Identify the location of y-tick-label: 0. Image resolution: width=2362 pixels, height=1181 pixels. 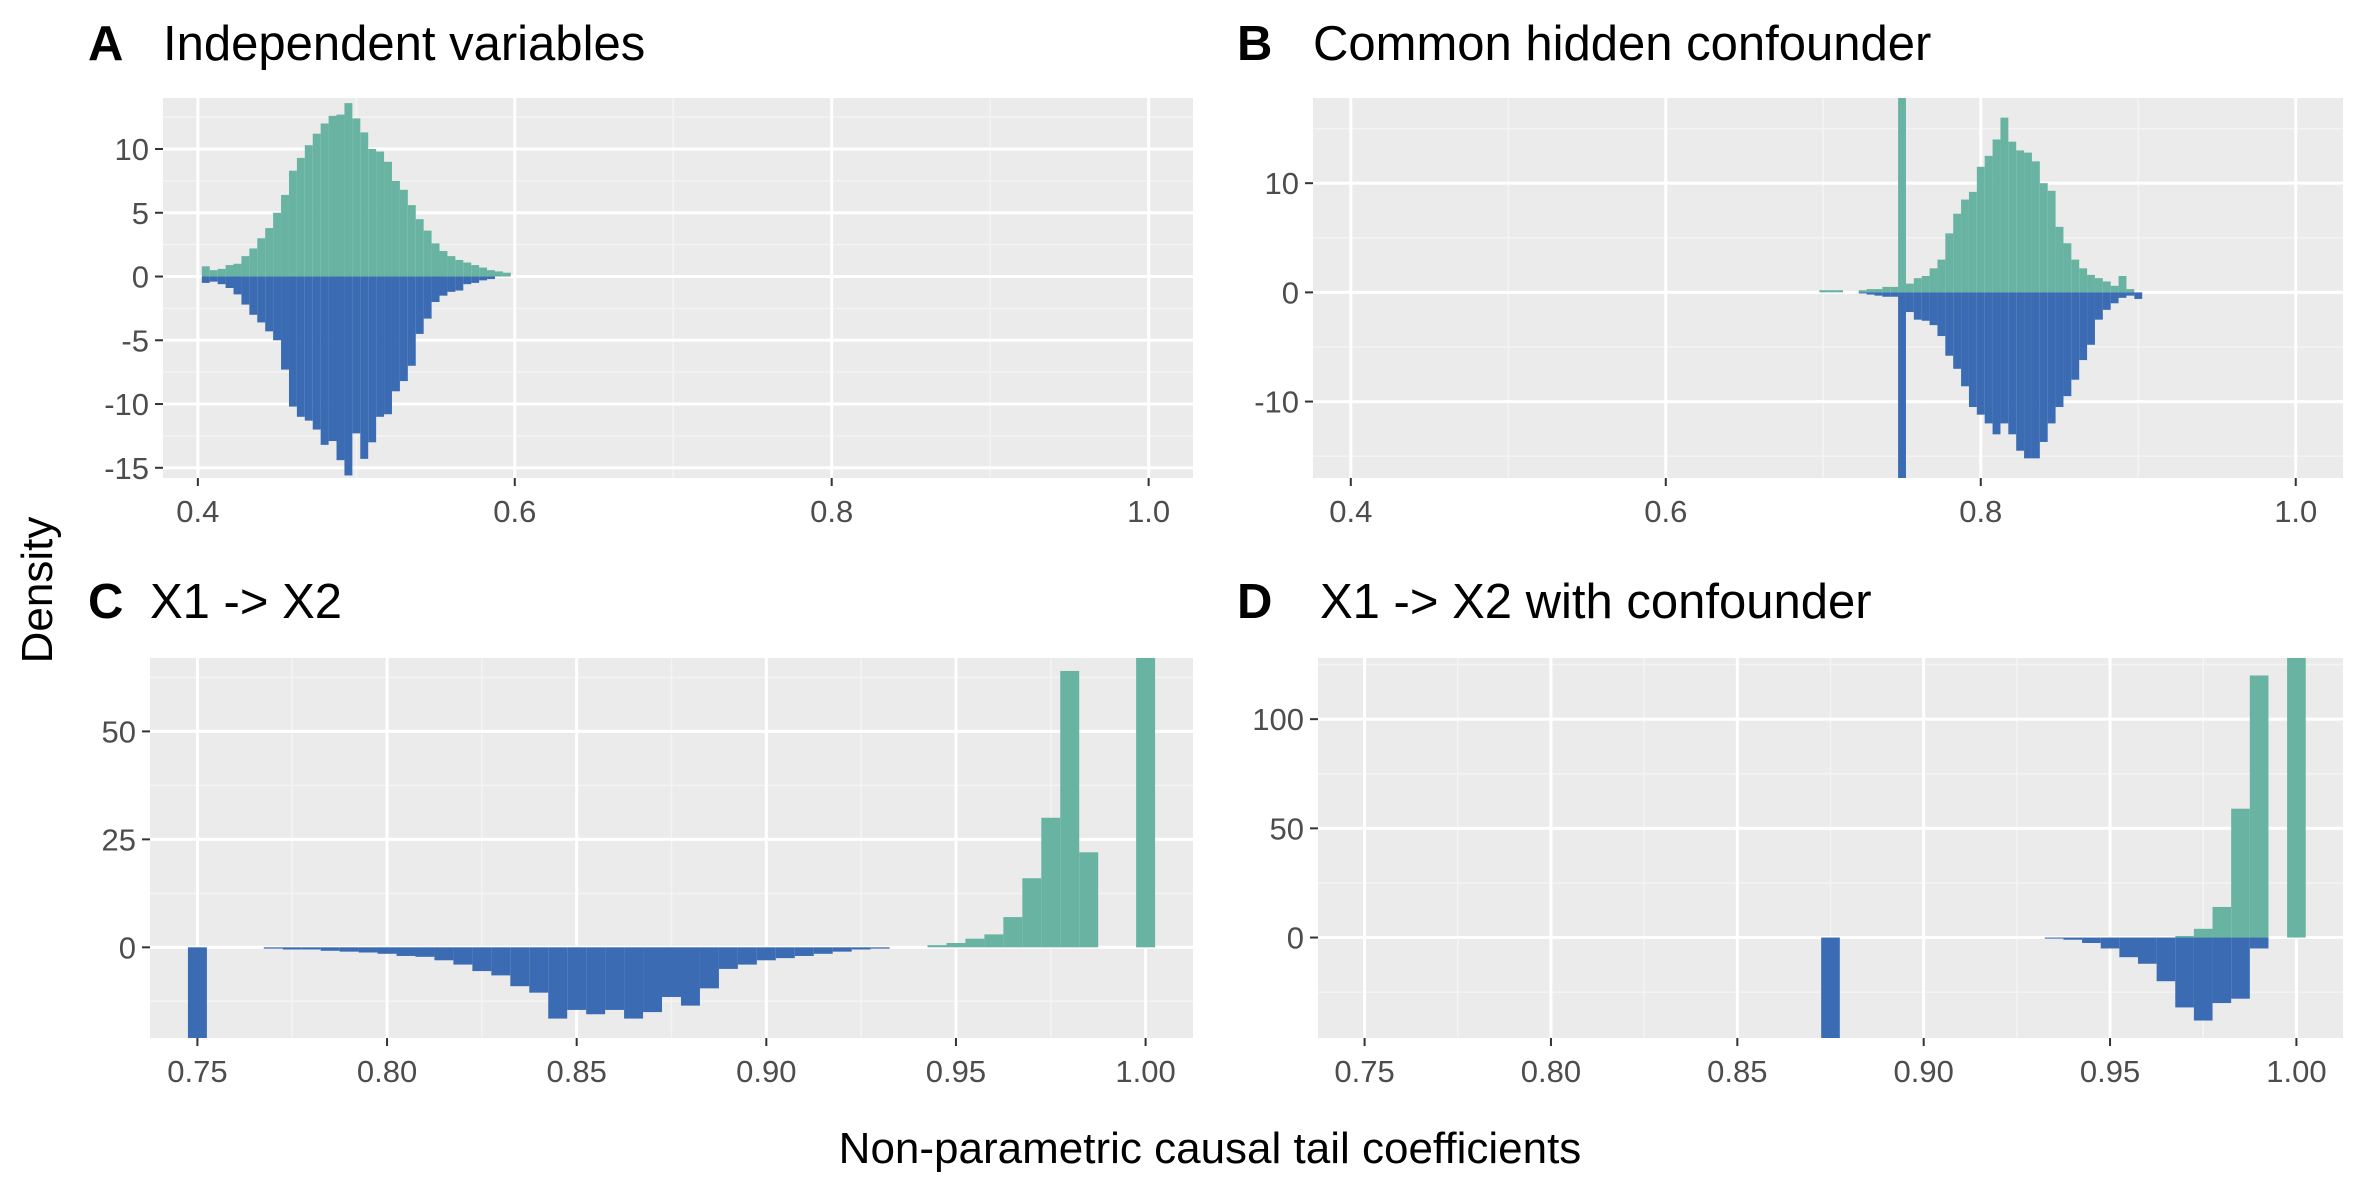
(127, 947).